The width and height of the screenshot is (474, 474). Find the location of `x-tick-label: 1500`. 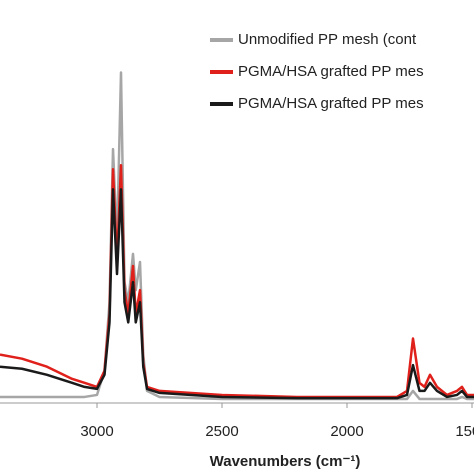

x-tick-label: 1500 is located at coordinates (464, 431).